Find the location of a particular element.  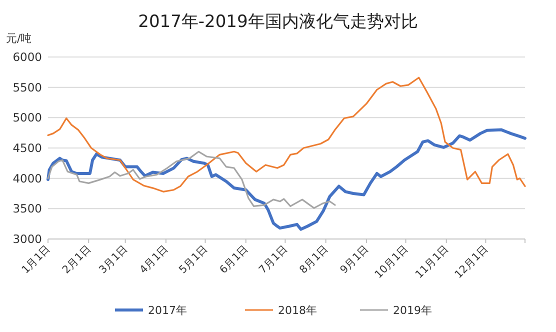

x-tick-label: 2月1日 is located at coordinates (77, 259).